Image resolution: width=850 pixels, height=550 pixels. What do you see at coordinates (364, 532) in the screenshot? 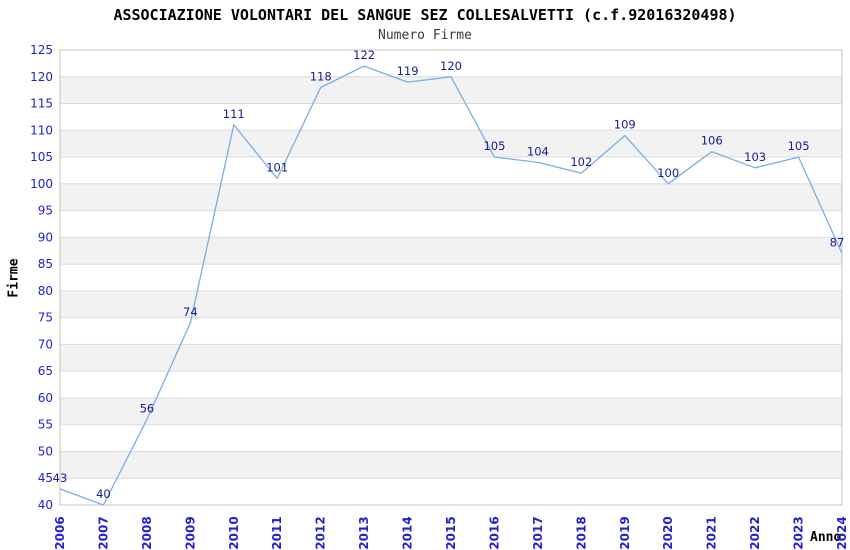
I see `x-tick-label: 2013` at bounding box center [364, 532].